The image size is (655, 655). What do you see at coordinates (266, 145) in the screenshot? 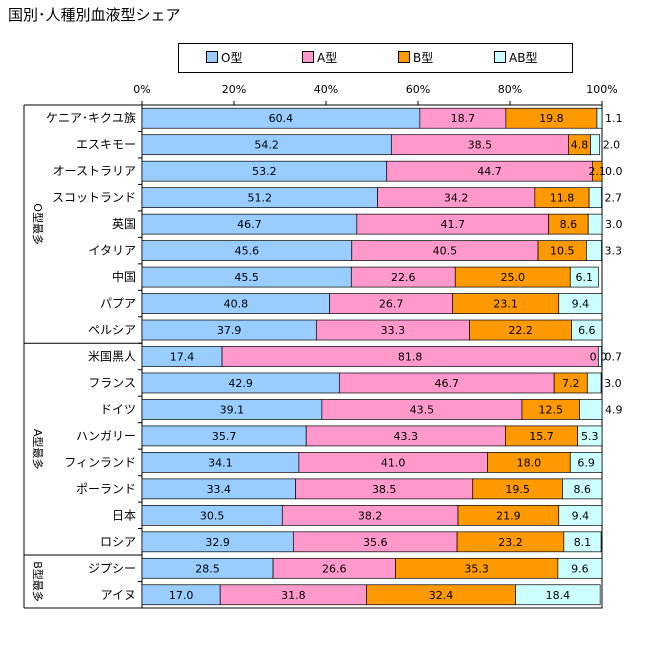
I see `data-label-o: 54.2` at bounding box center [266, 145].